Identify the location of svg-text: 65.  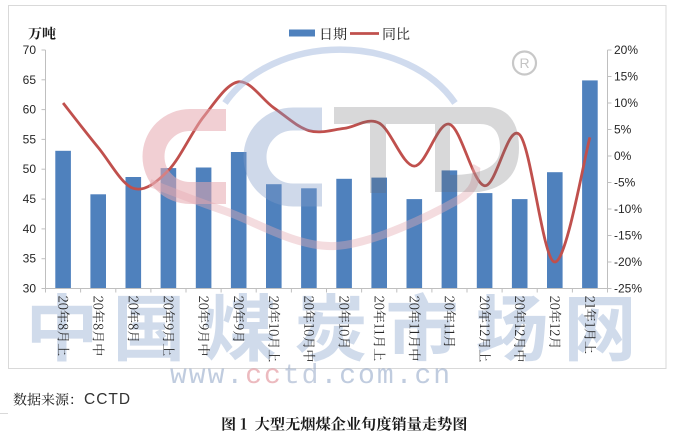
(30, 80).